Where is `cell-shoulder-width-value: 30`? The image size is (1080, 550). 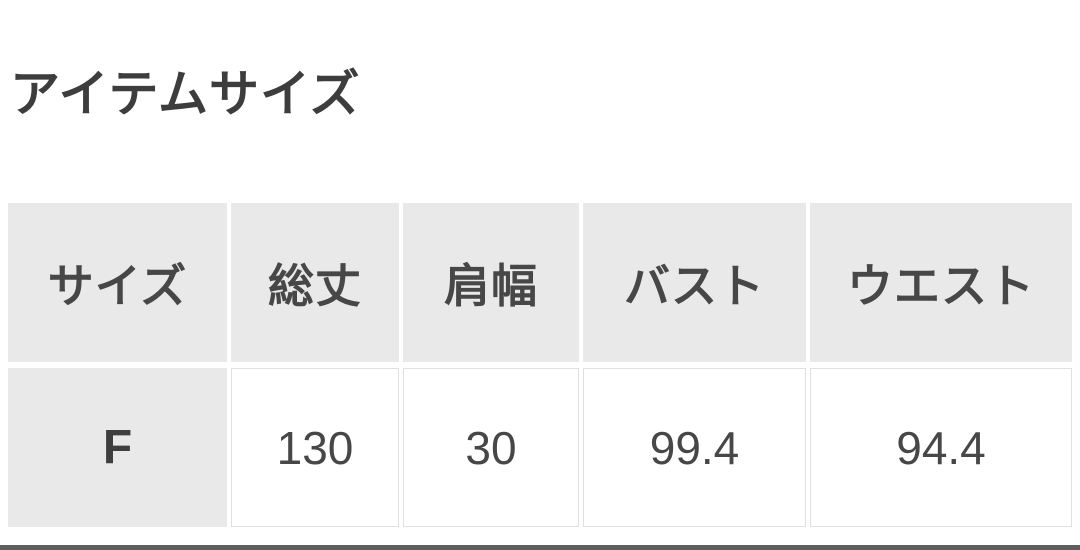
cell-shoulder-width-value: 30 is located at coordinates (491, 447).